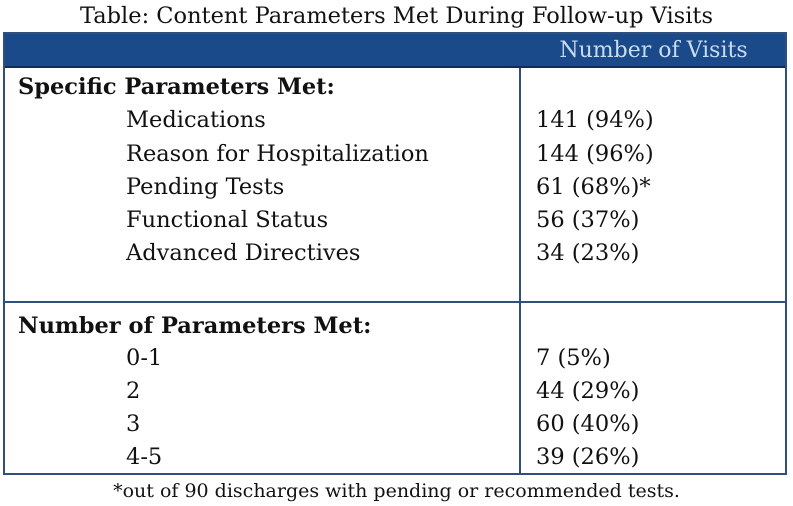  What do you see at coordinates (595, 120) in the screenshot?
I see `row-value: 141 (94%)` at bounding box center [595, 120].